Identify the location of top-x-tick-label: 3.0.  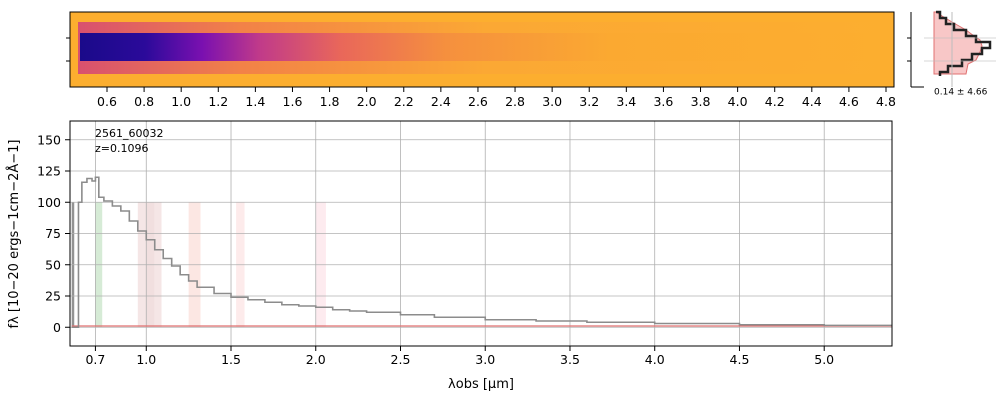
(552, 101).